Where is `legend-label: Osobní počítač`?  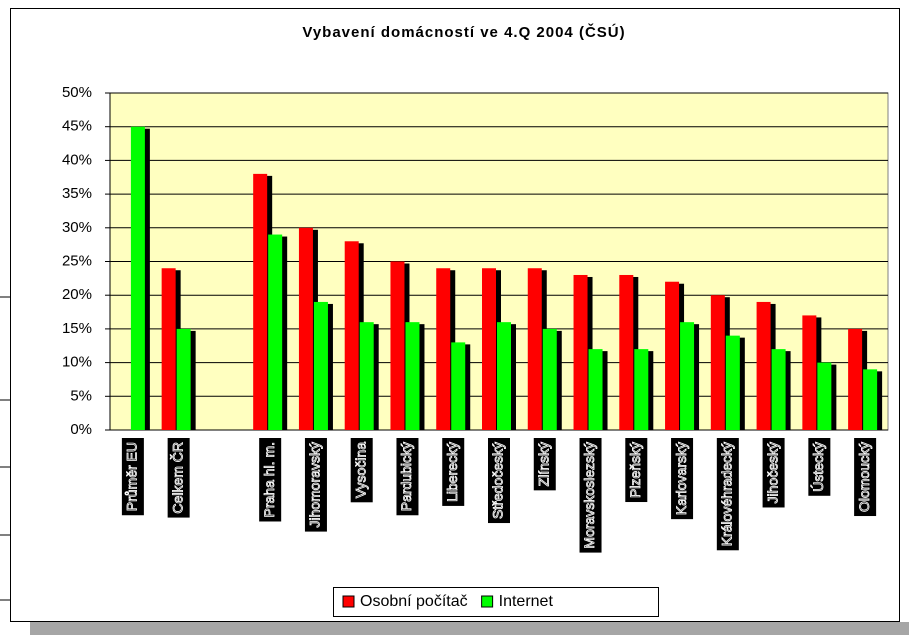 legend-label: Osobní počítač is located at coordinates (414, 601).